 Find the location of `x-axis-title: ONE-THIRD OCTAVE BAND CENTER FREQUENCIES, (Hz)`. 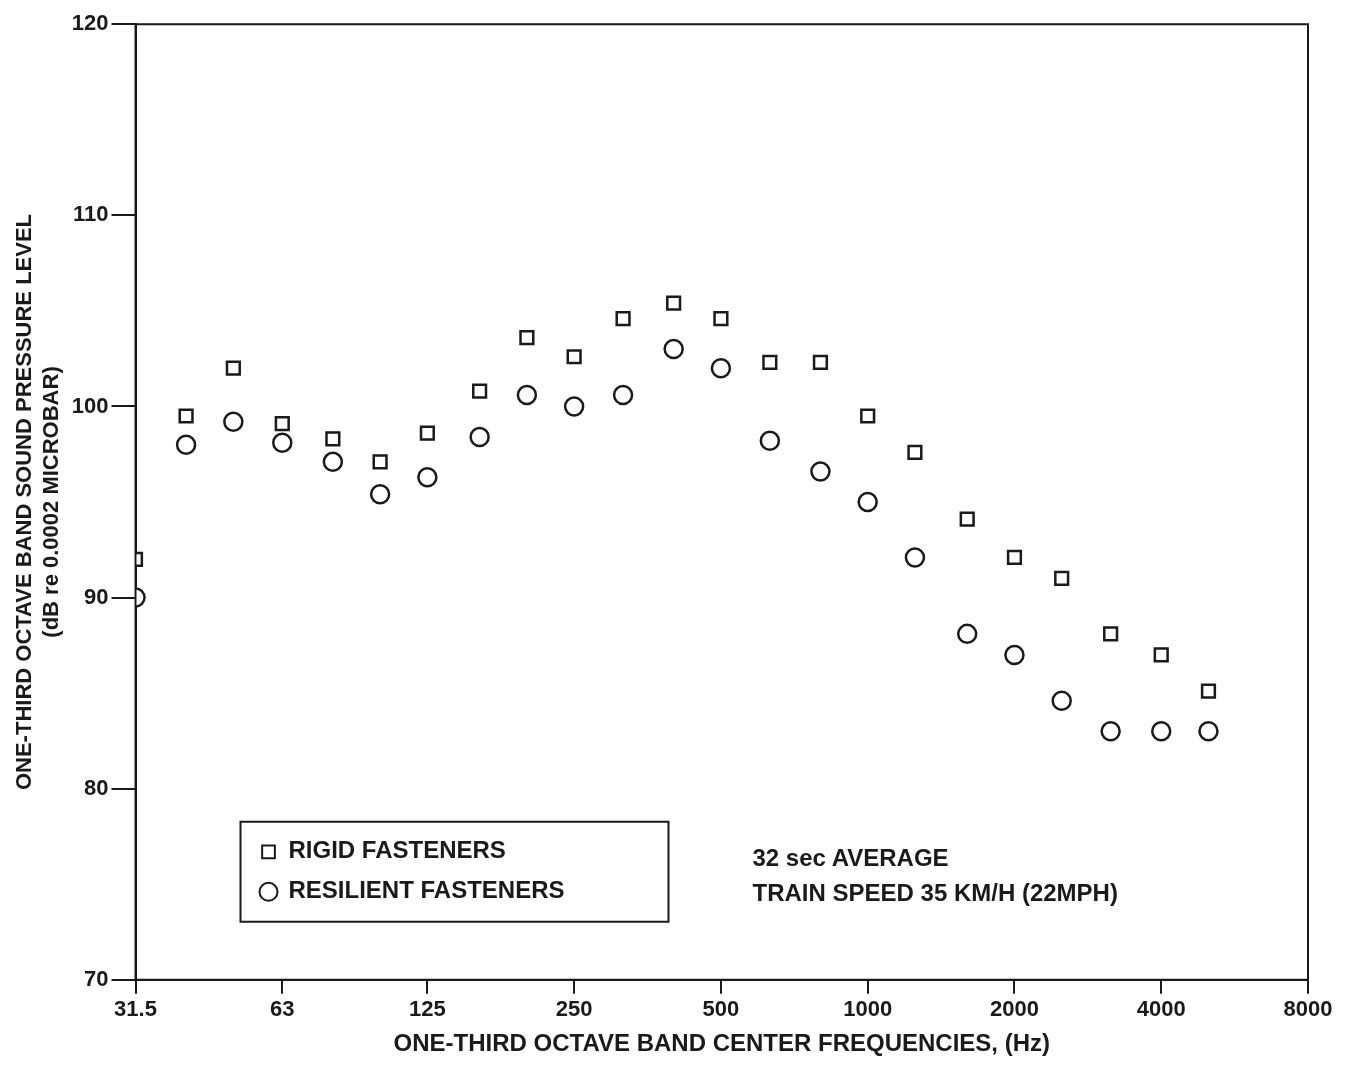

x-axis-title: ONE-THIRD OCTAVE BAND CENTER FREQUENCIES, (Hz) is located at coordinates (721, 1043).